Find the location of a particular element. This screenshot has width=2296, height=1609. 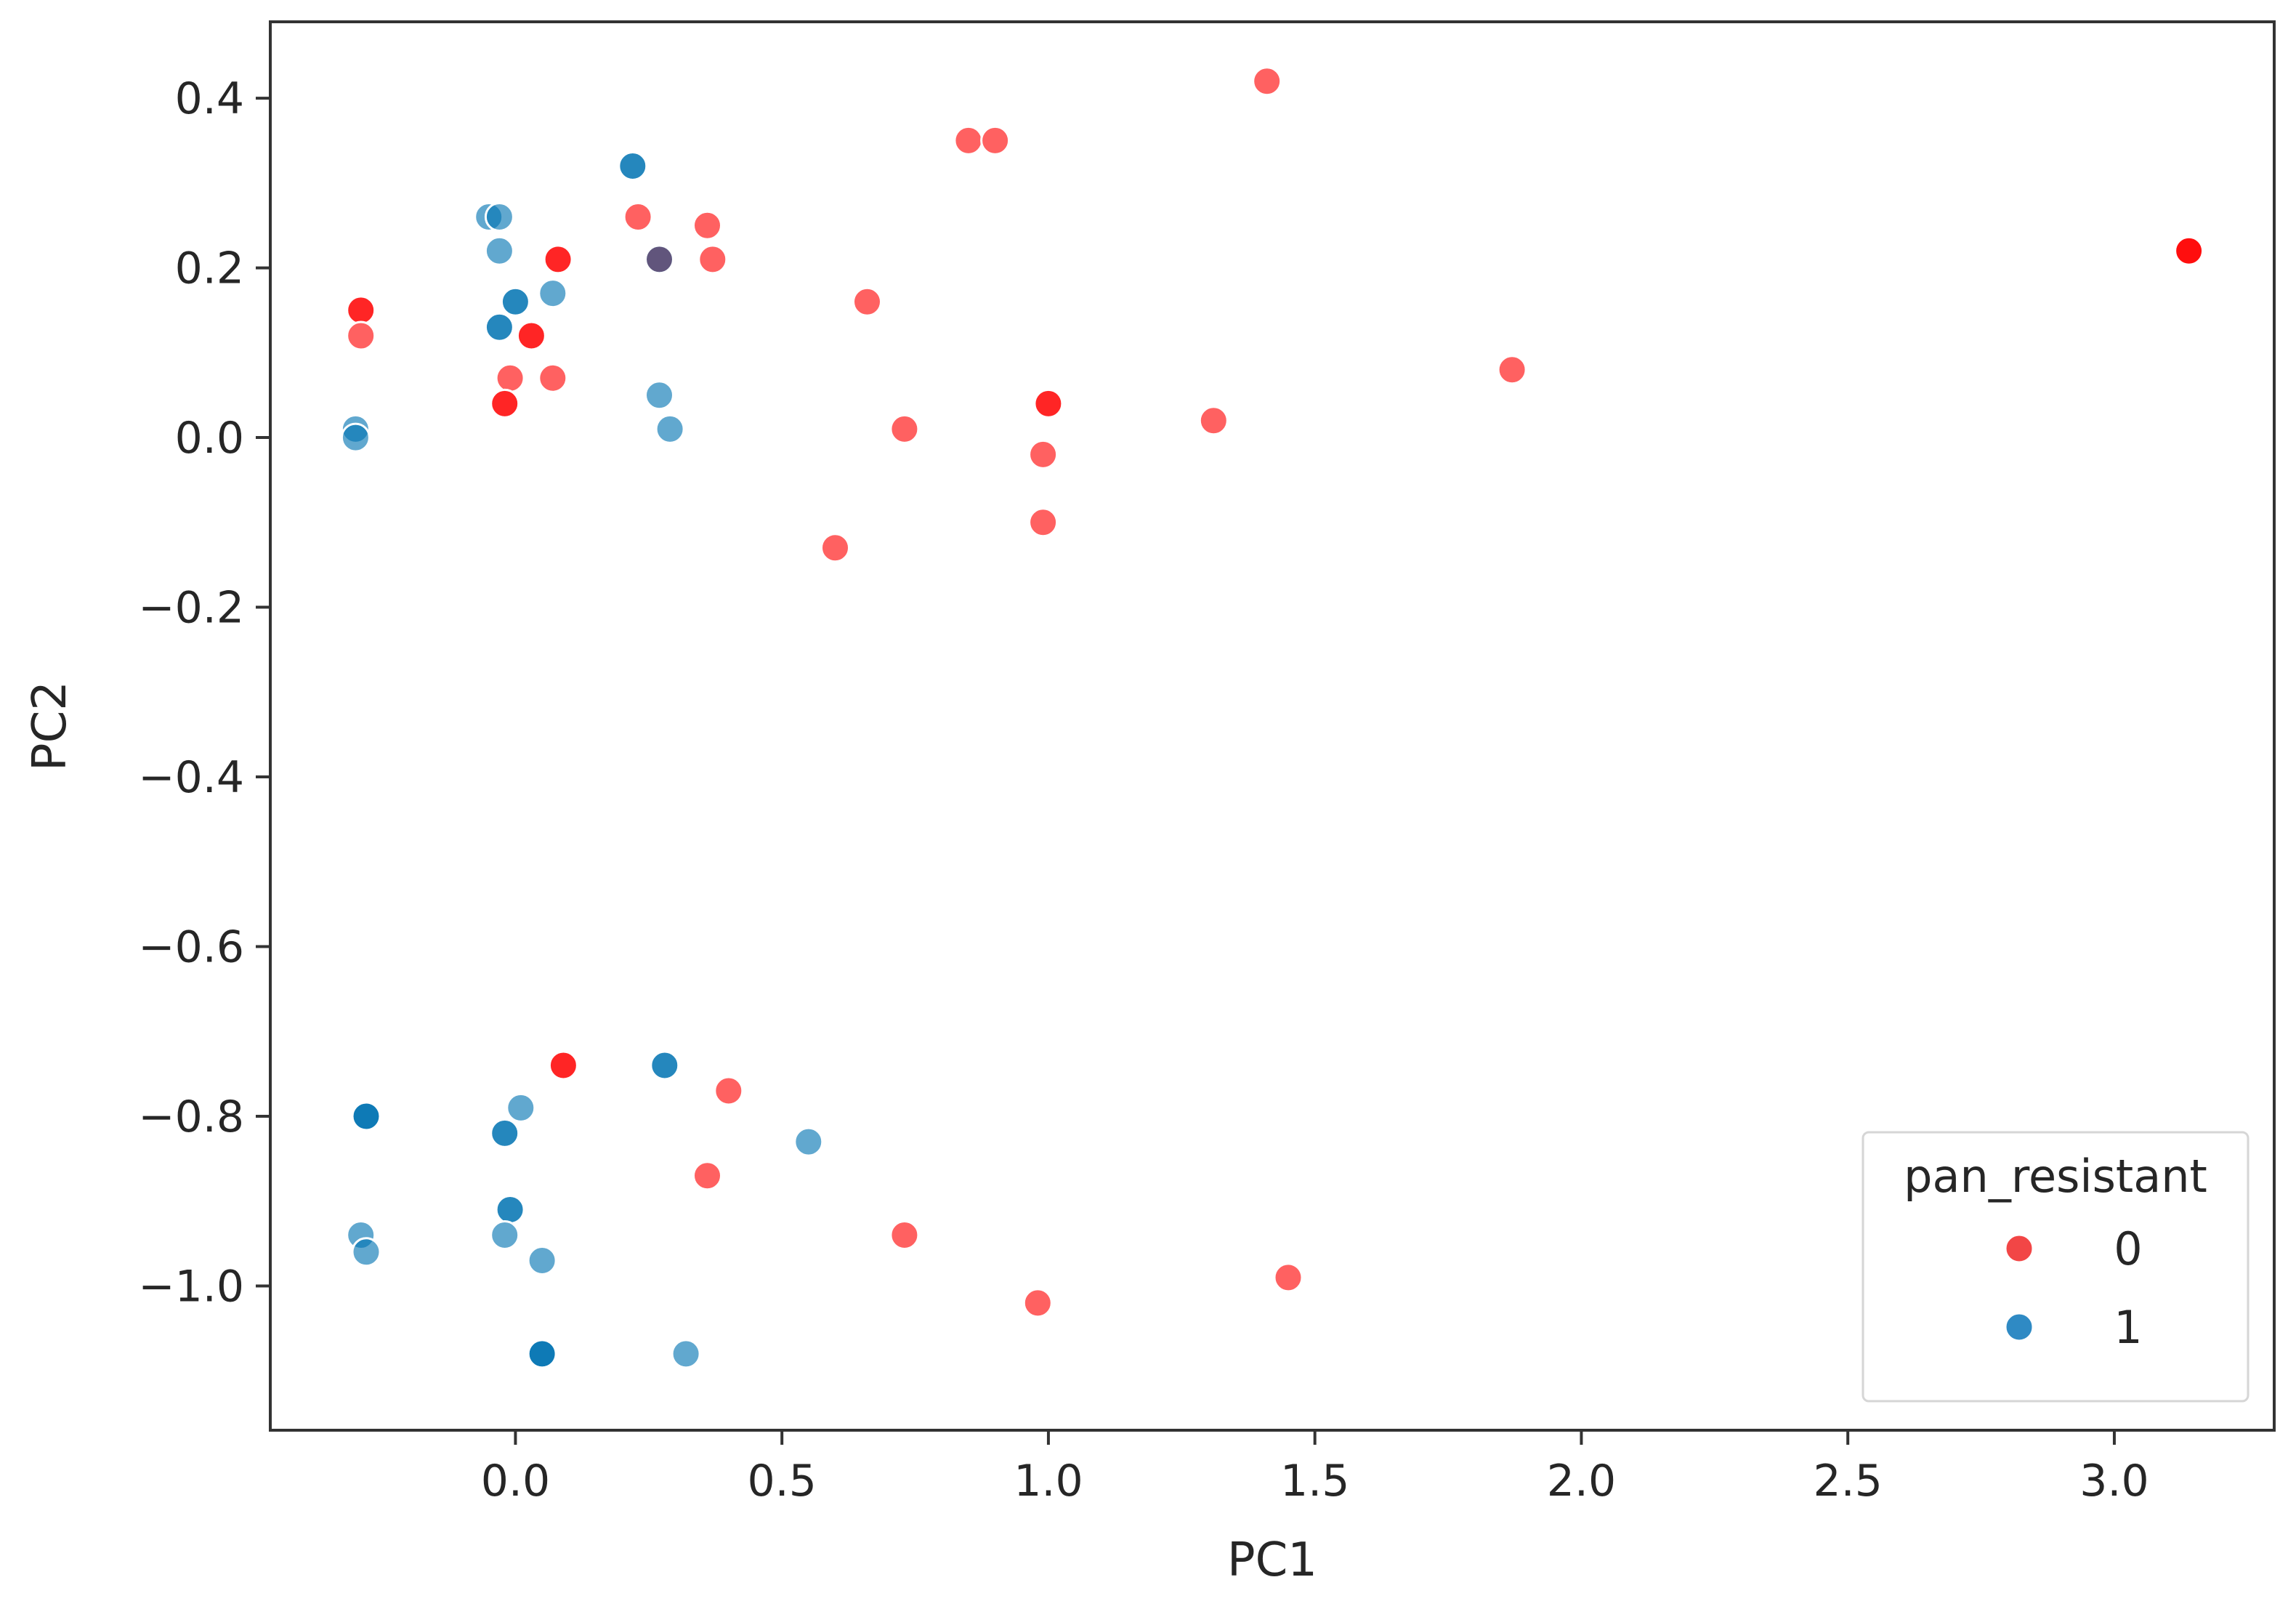

y-tick-label: 0.2 is located at coordinates (209, 268).